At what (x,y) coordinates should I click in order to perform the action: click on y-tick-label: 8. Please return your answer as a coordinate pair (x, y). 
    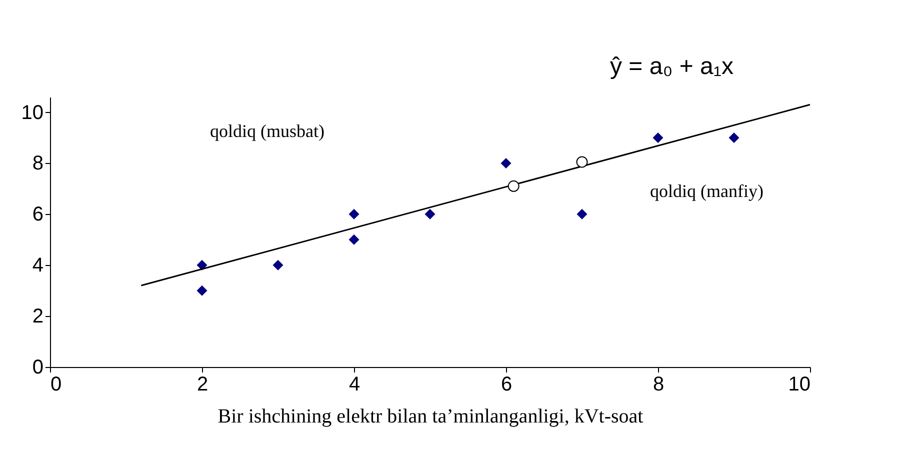
    Looking at the image, I should click on (38, 163).